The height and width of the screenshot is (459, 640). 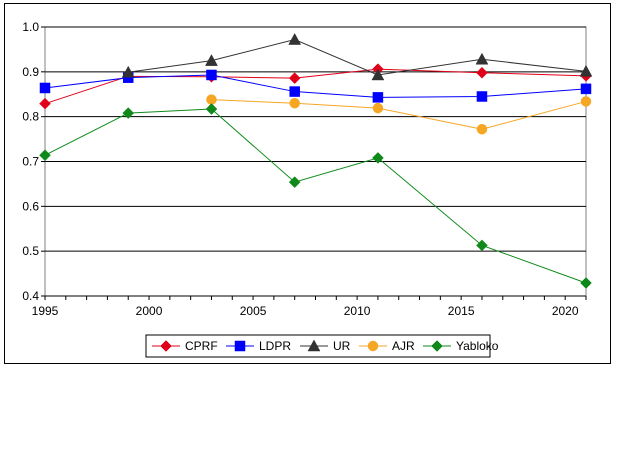 What do you see at coordinates (565, 311) in the screenshot?
I see `x-tick-label: 2020` at bounding box center [565, 311].